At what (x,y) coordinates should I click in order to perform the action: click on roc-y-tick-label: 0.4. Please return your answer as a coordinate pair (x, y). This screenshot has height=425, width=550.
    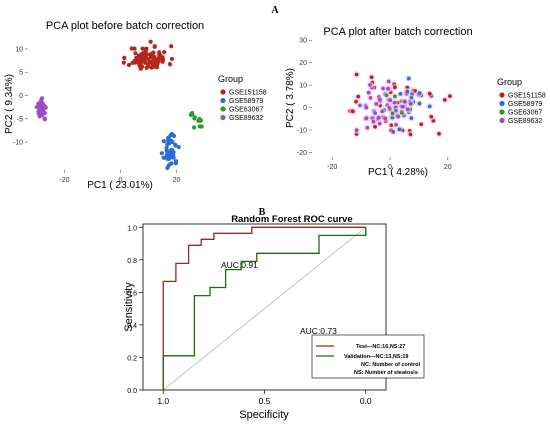
    Looking at the image, I should click on (132, 326).